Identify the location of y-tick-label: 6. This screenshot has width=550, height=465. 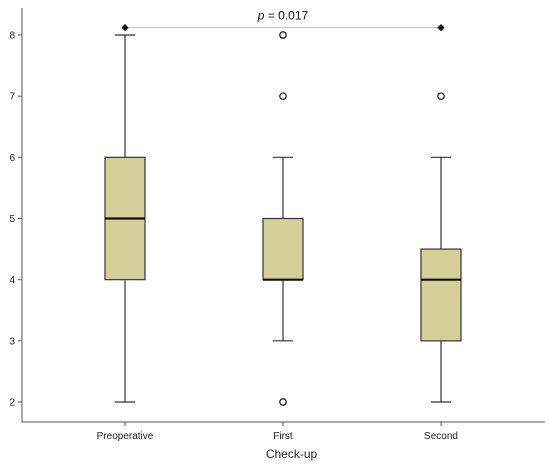
(12, 158).